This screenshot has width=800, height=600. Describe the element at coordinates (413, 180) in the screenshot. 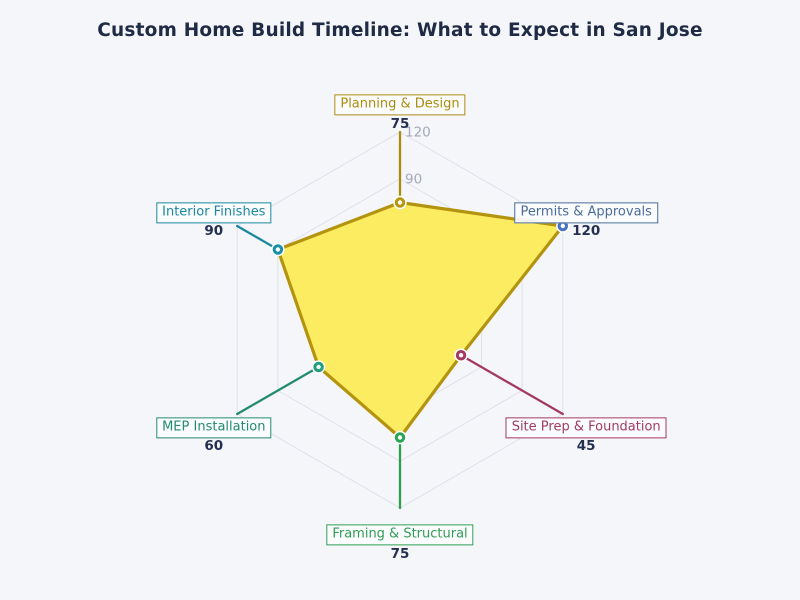

I see `radial-tick-label: 90` at that location.